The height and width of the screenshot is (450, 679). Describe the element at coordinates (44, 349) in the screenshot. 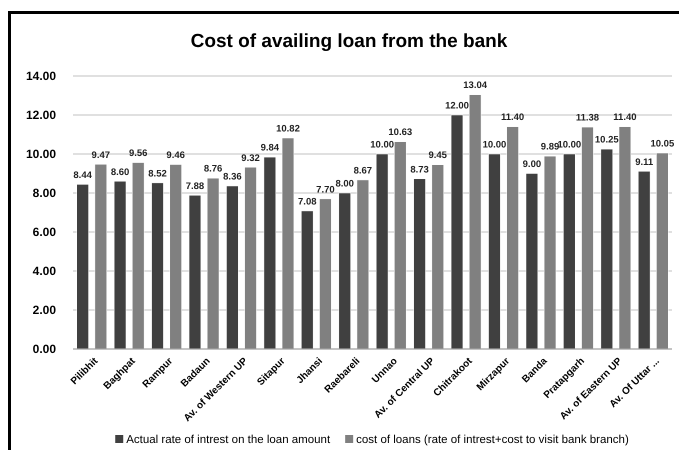

I see `y-tick-label: 0.00` at that location.